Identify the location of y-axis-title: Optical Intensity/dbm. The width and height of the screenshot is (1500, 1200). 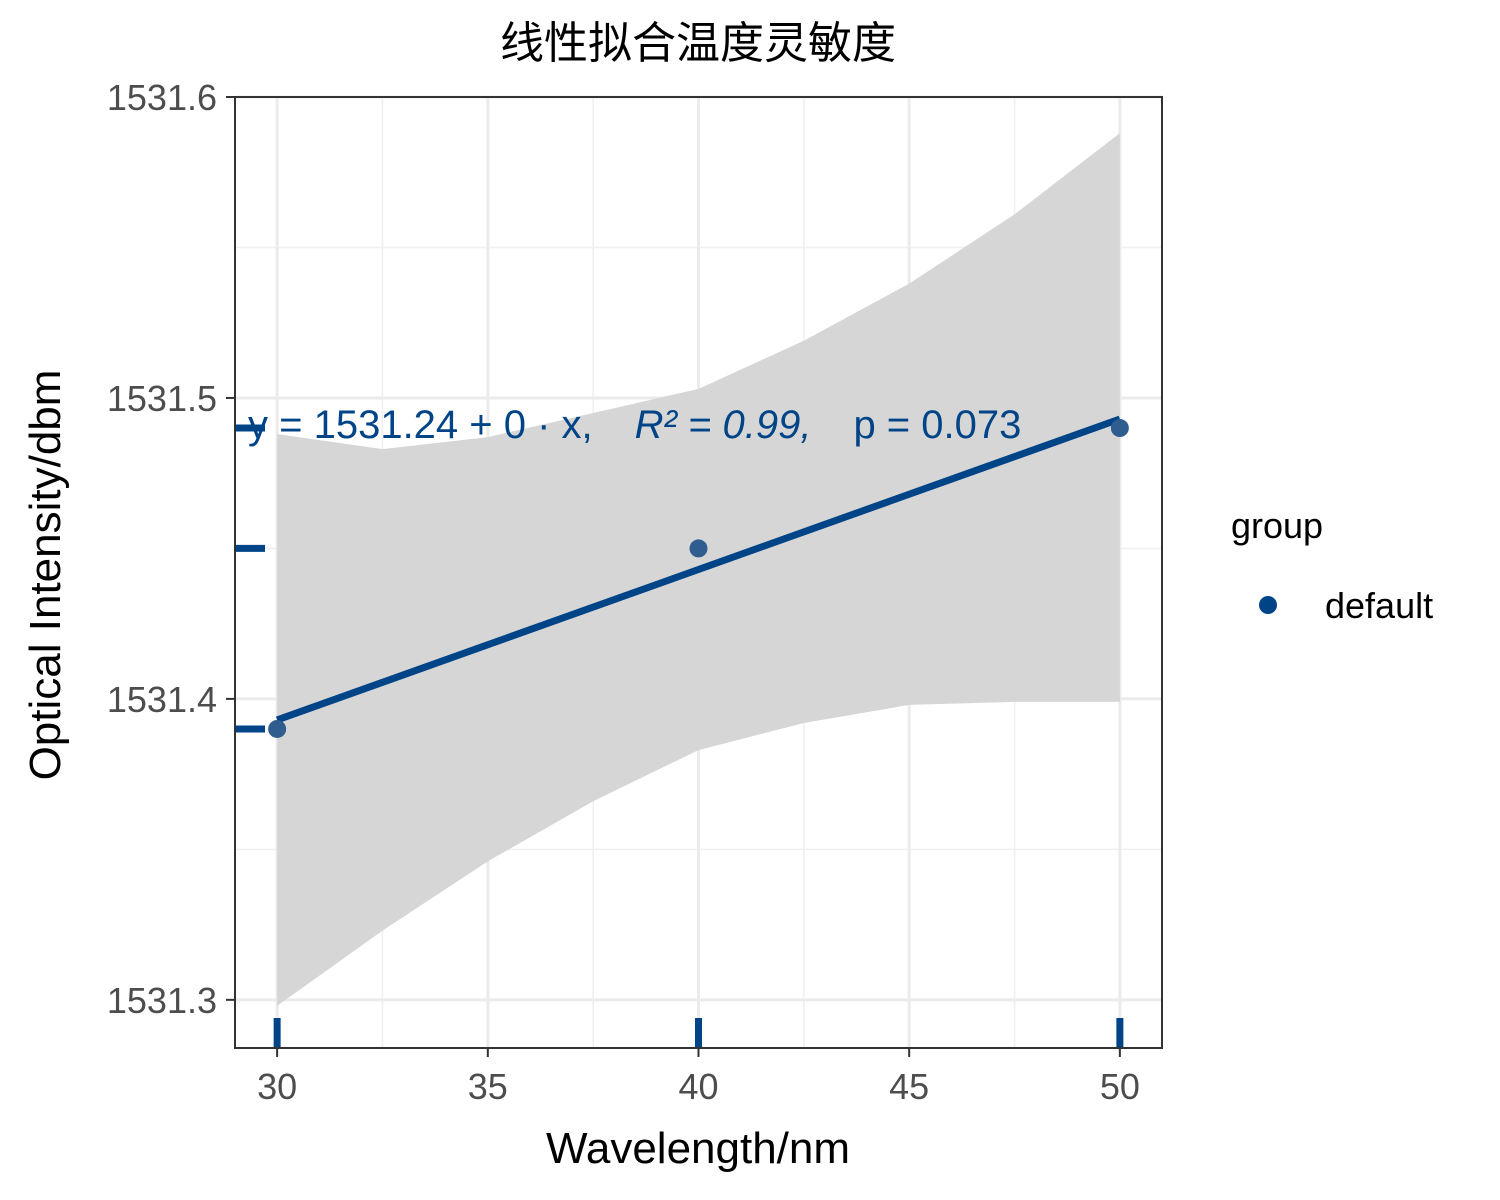
(45, 575).